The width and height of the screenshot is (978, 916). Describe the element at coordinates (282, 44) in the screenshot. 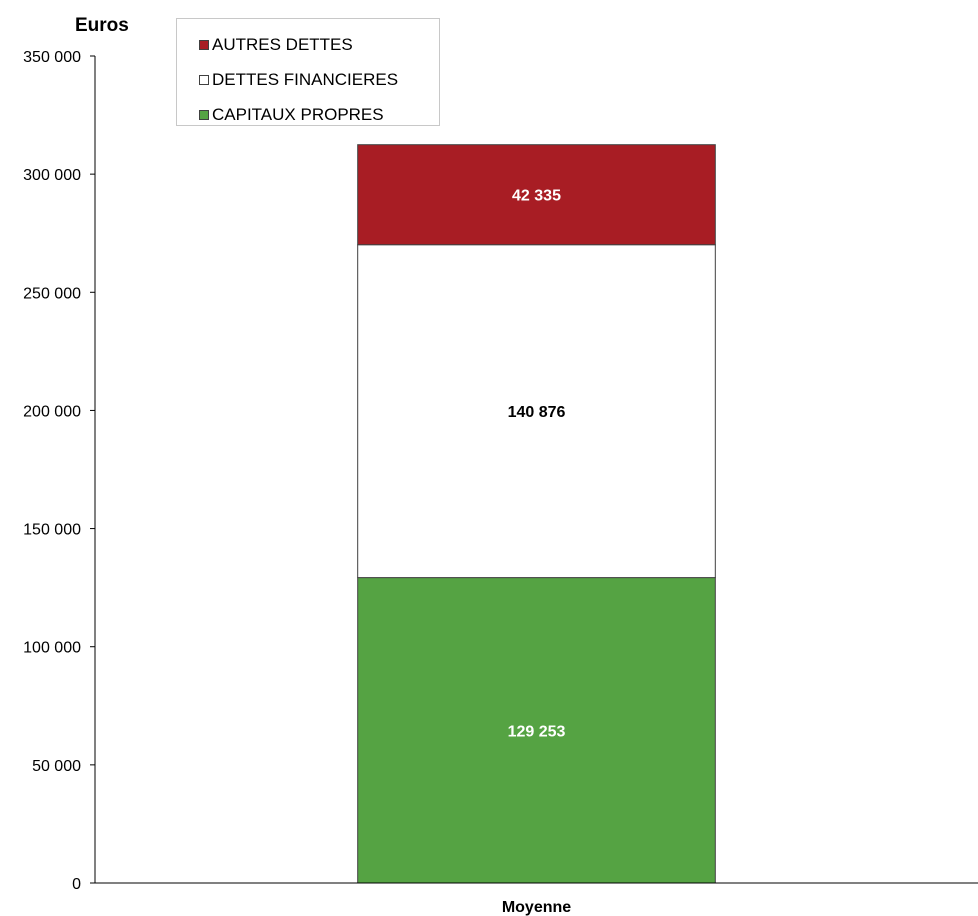

I see `legend-label-autres-dettes: AUTRES DETTES` at that location.